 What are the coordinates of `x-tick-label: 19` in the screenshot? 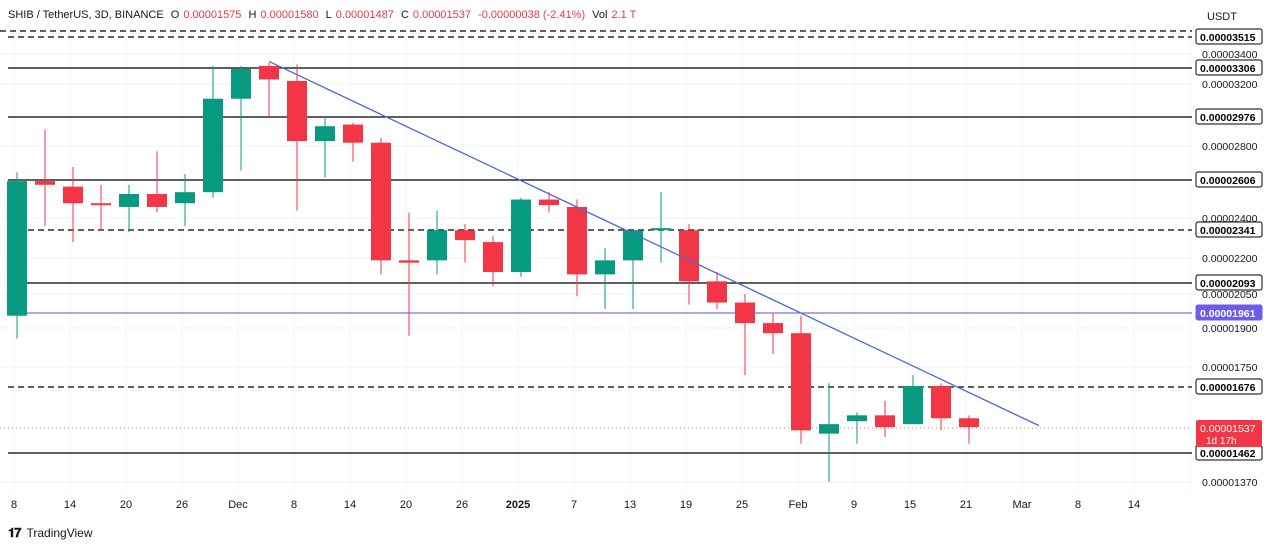 It's located at (686, 505).